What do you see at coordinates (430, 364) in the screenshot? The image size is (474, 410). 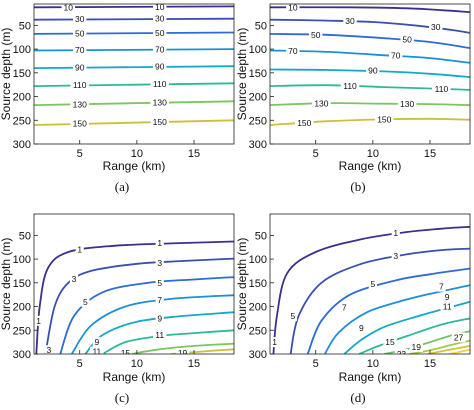 I see `panel-d-xtick-label: 15` at bounding box center [430, 364].